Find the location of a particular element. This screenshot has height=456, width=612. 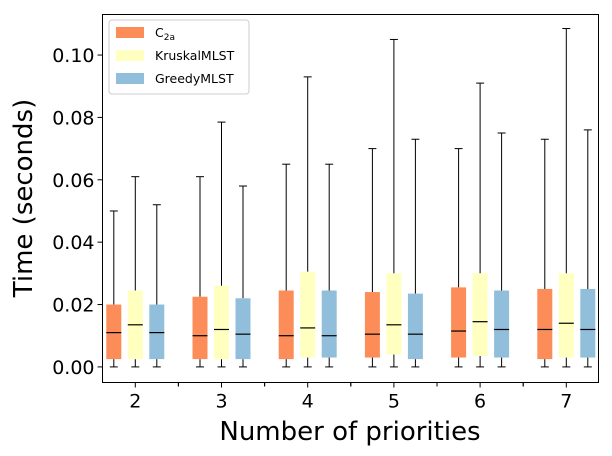

y-tick-label: 0.04 is located at coordinates (73, 243).